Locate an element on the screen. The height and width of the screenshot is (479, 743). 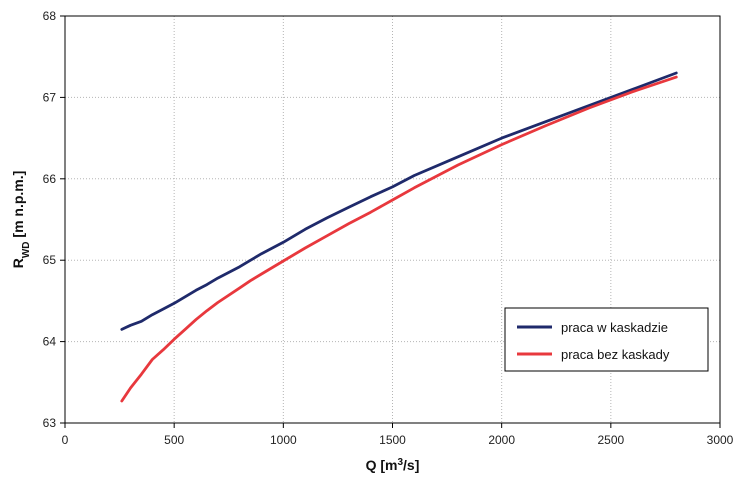
legend-label-praca-bez-kaskady: praca bez kaskady is located at coordinates (615, 354).